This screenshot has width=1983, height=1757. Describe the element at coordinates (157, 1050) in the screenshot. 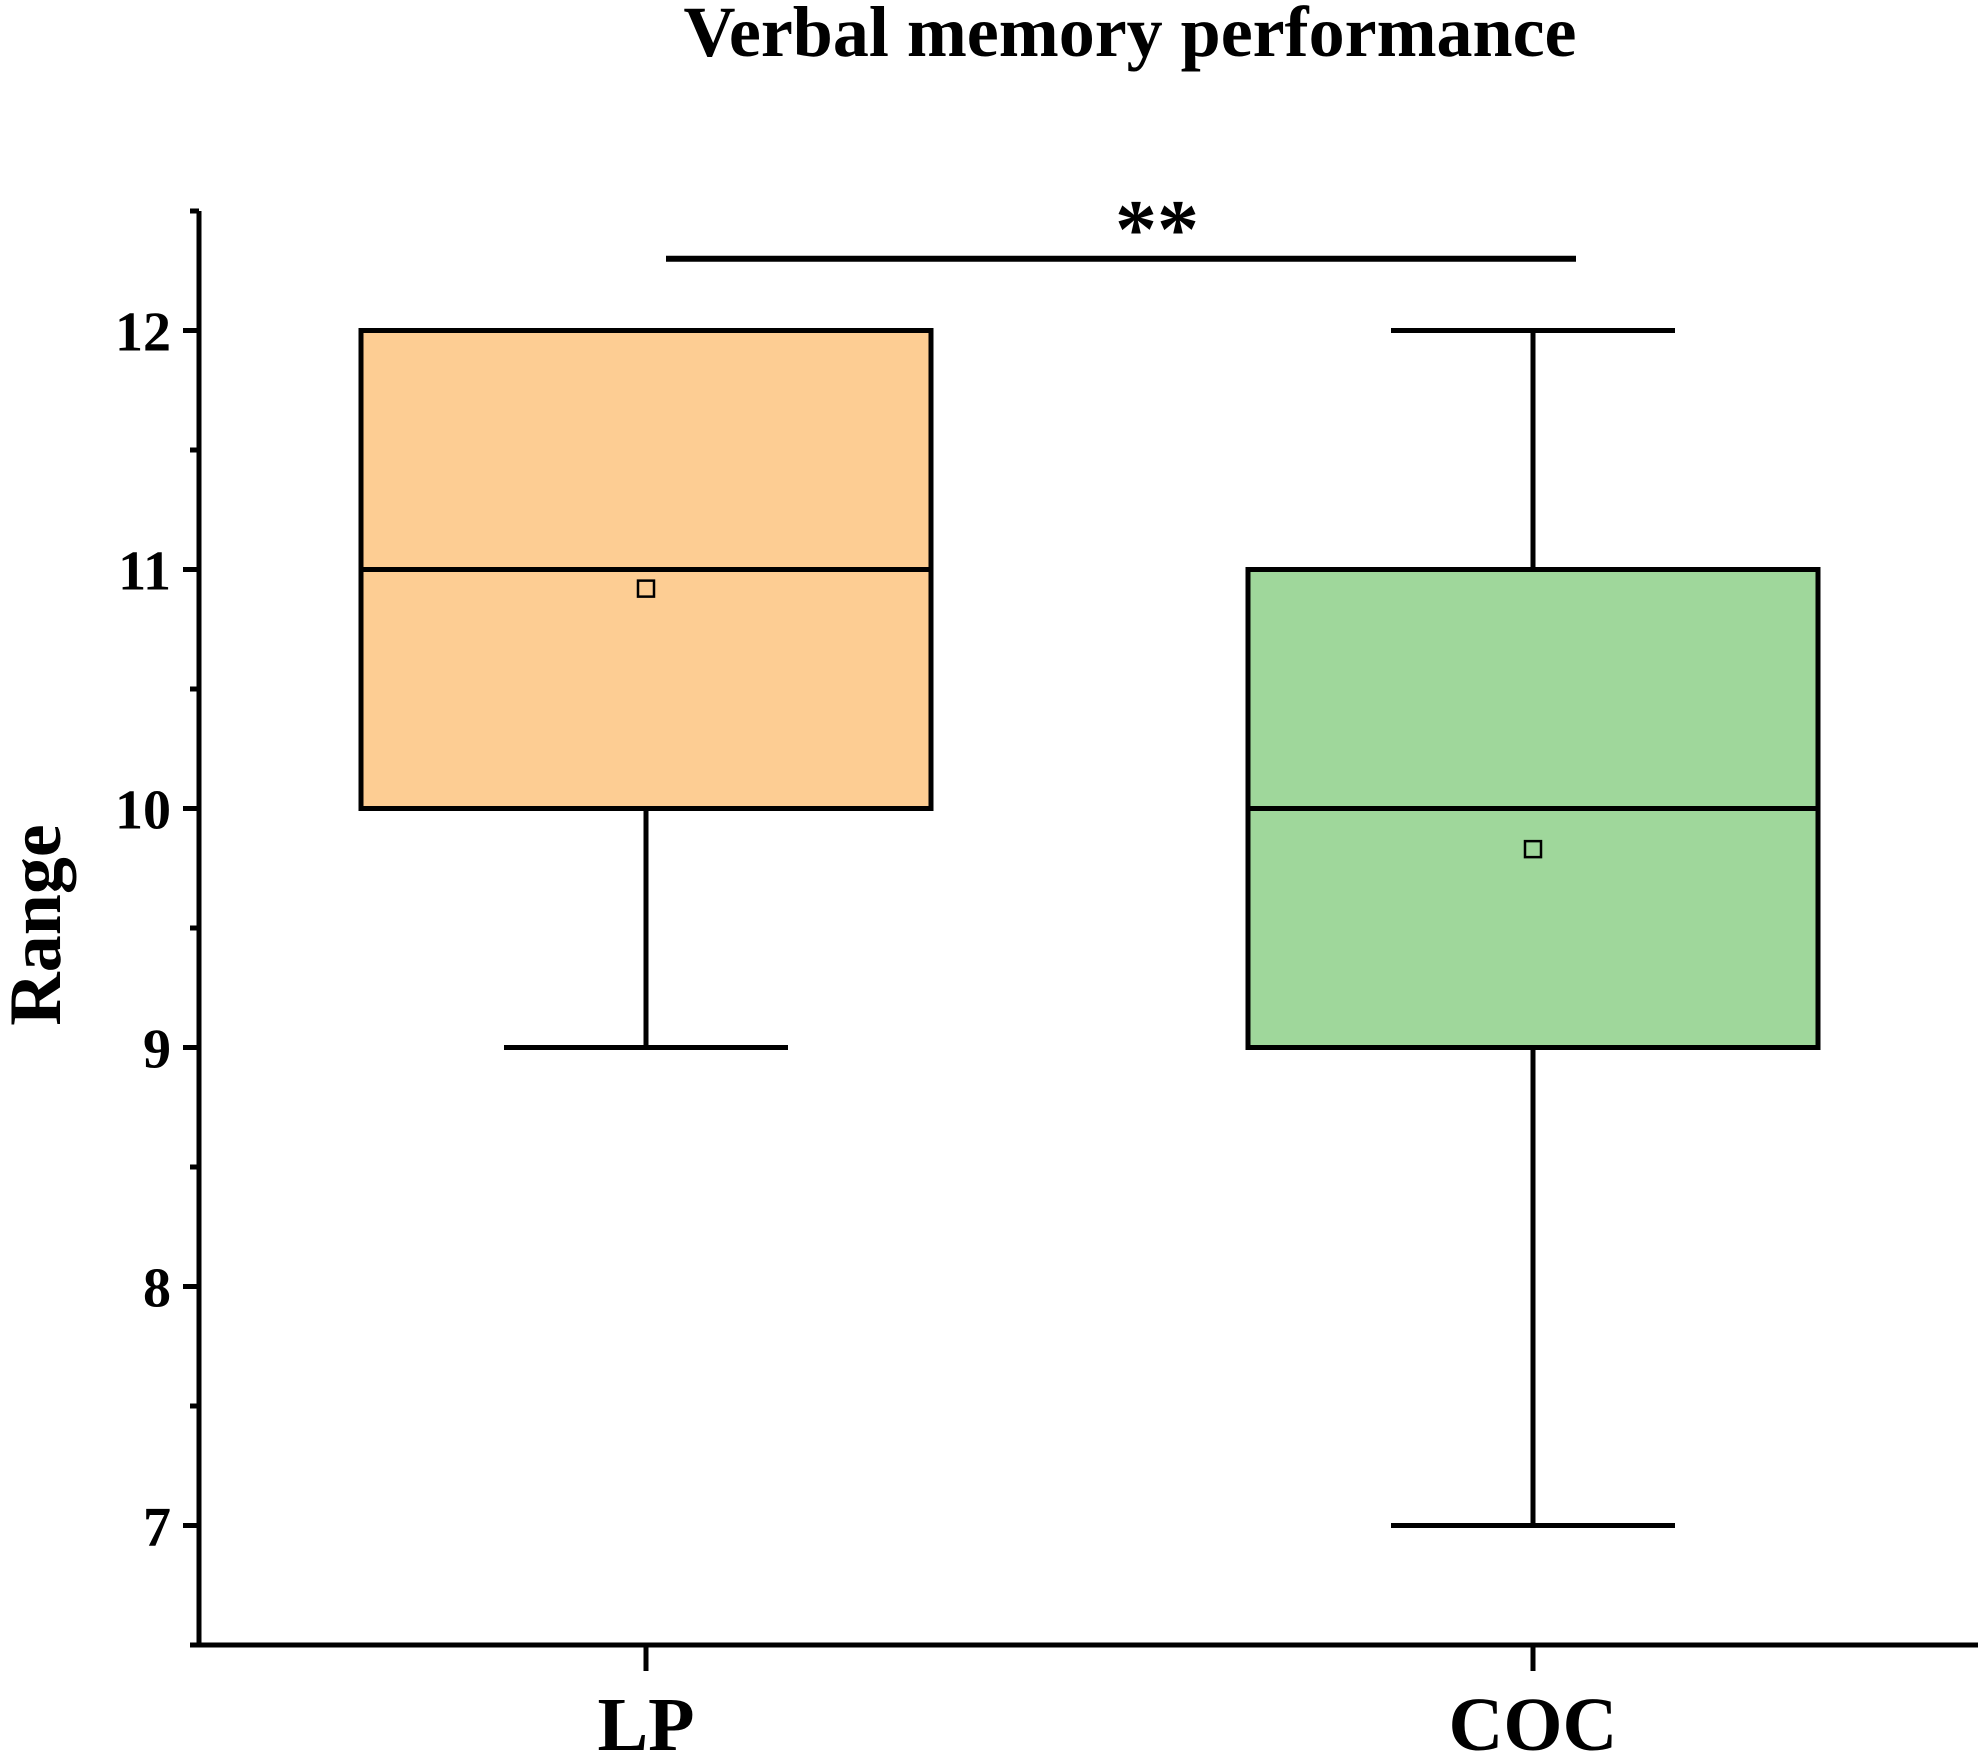

I see `y-tick-label: 9` at that location.